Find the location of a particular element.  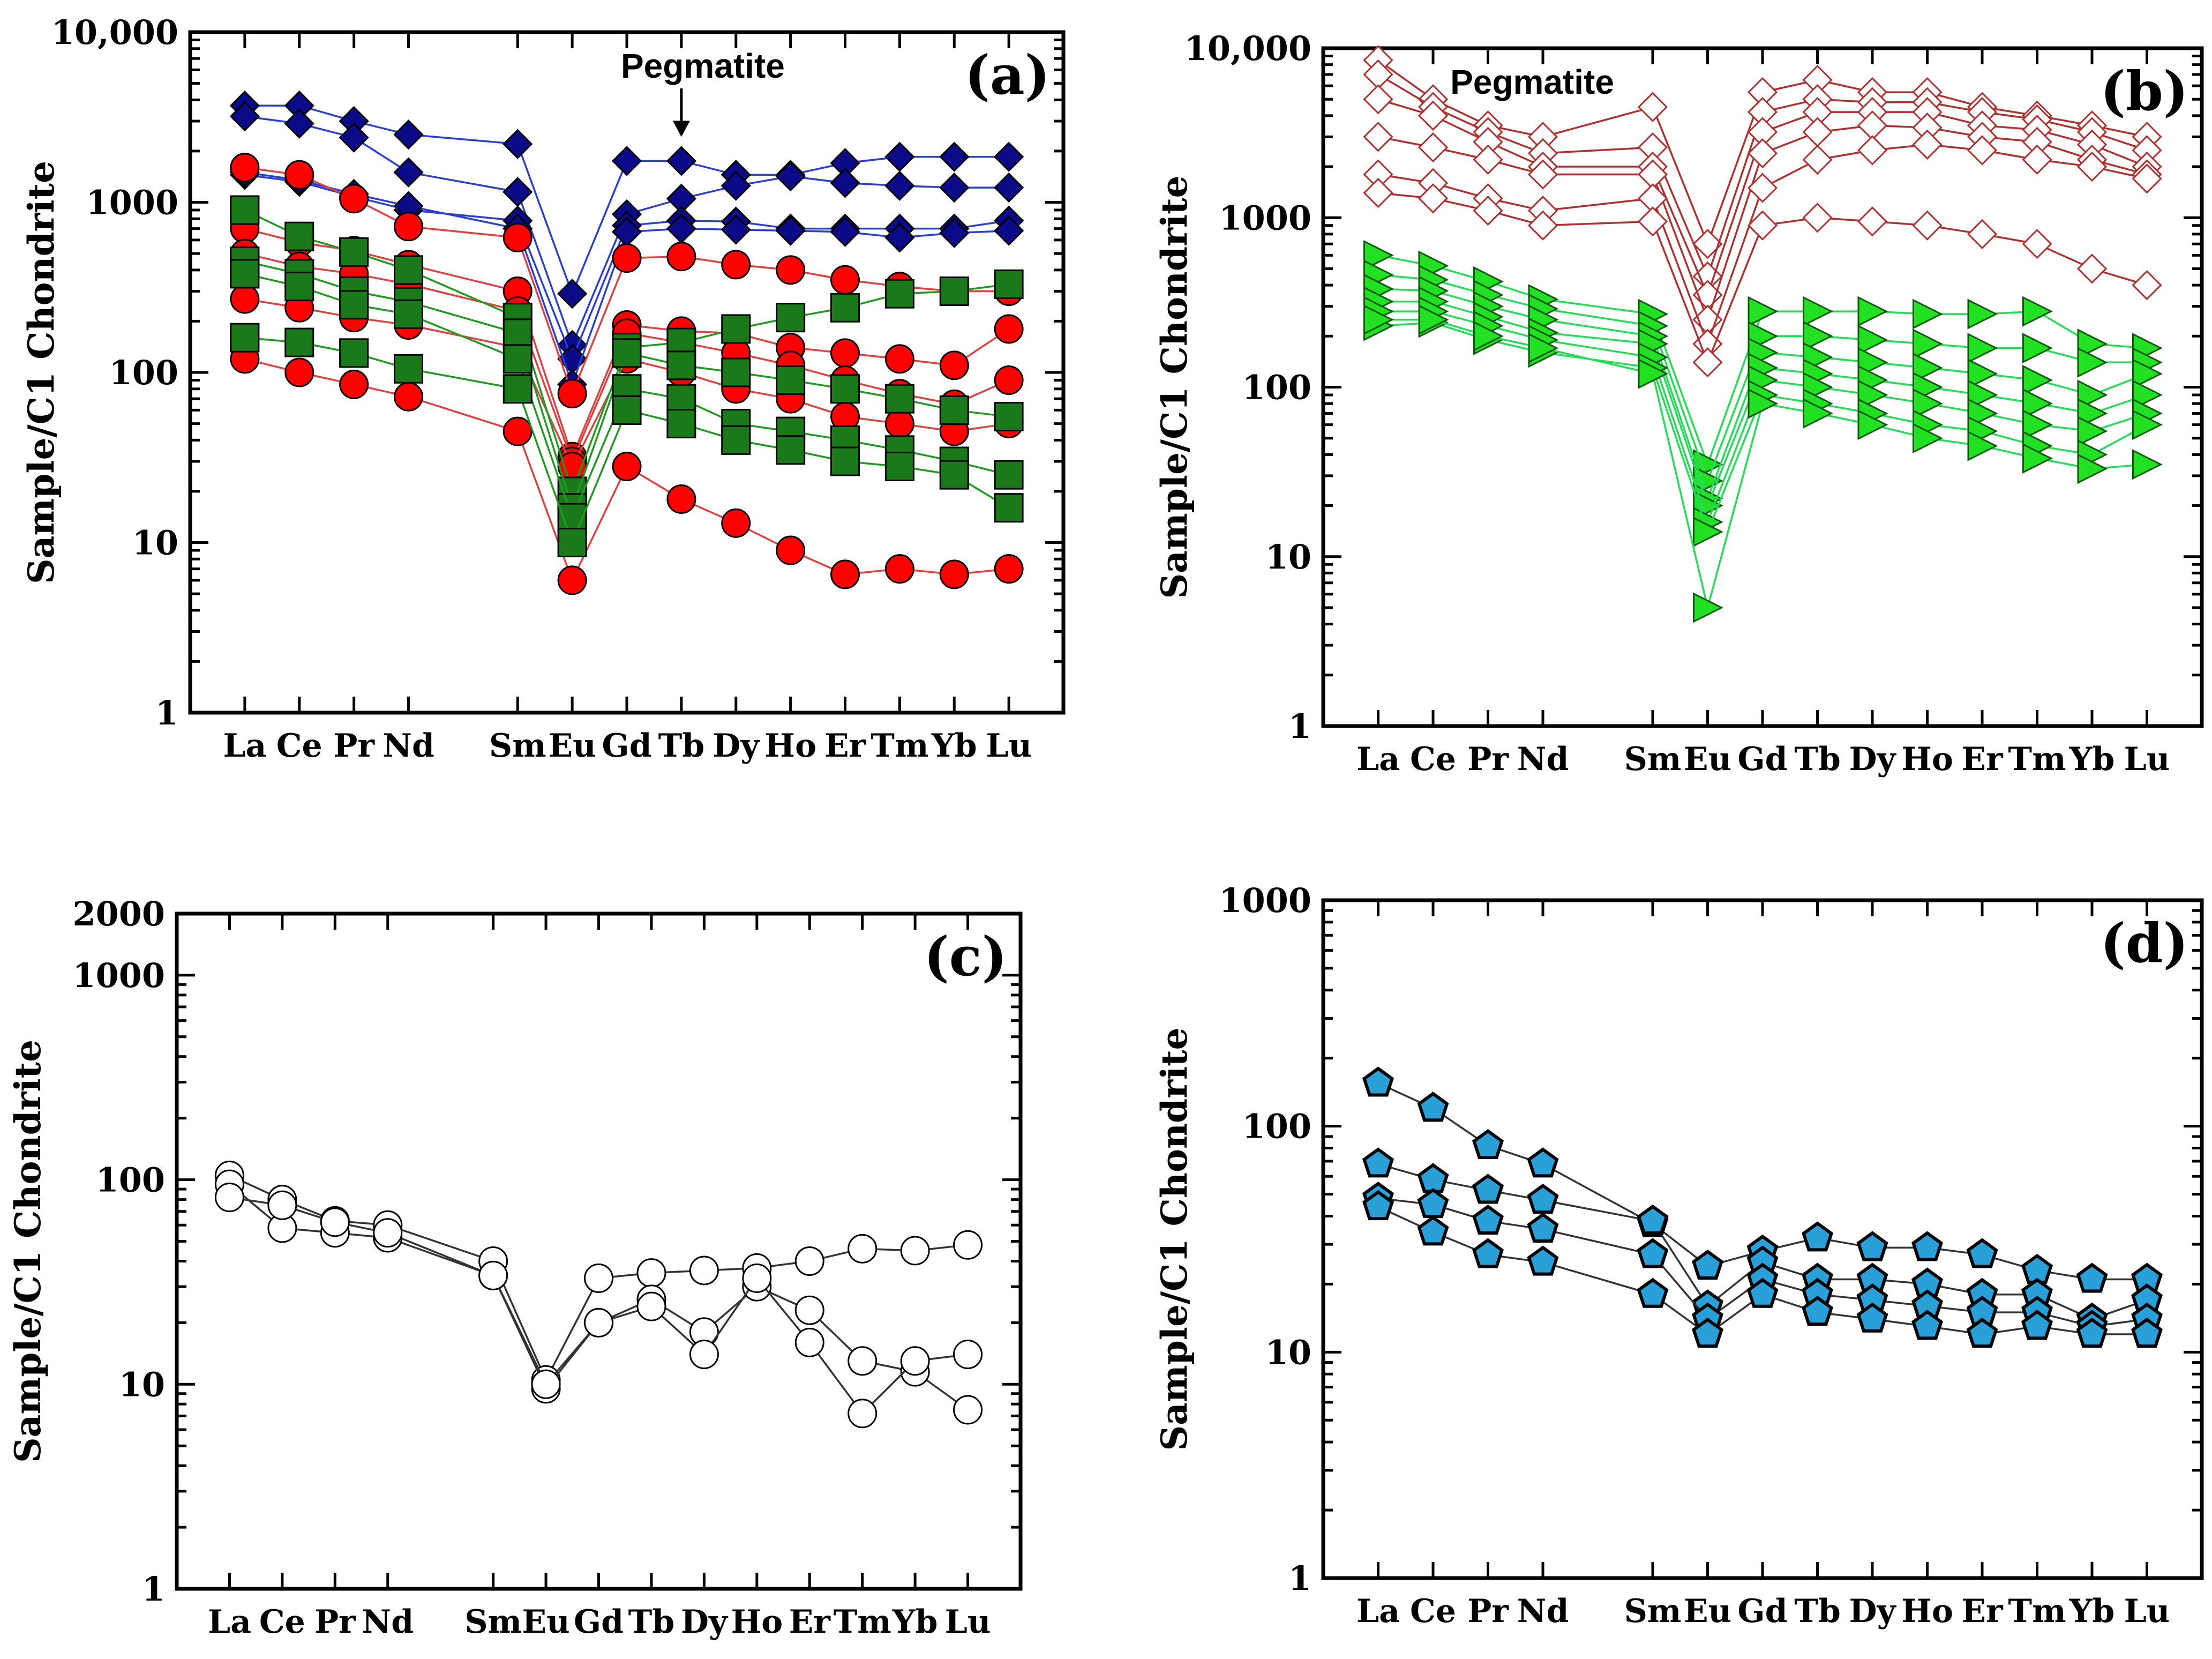

y-axis-label: Sample/C1 Chondrite is located at coordinates (28, 1251).